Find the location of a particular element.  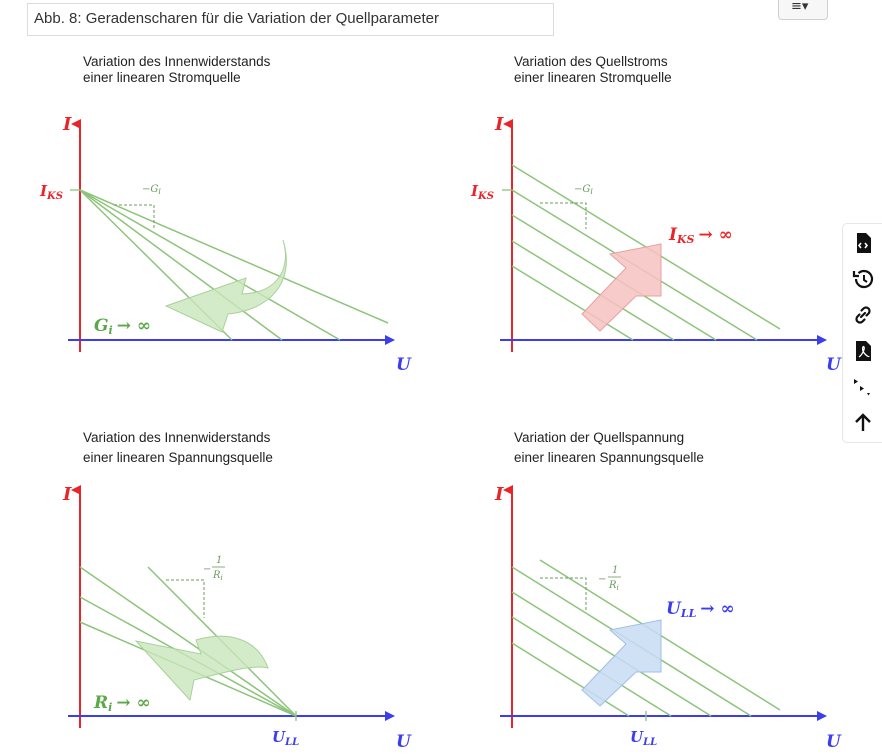

panel-2-short-circuit-current-label: IKS is located at coordinates (482, 192).